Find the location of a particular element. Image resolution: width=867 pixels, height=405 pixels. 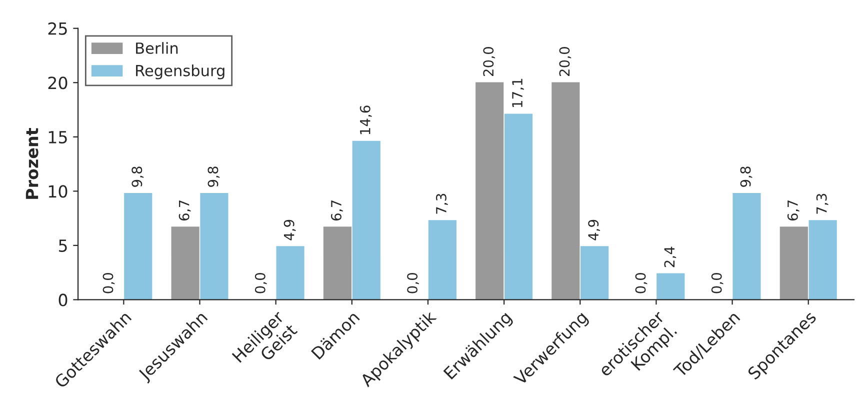

data-label: 14,6 is located at coordinates (366, 120).